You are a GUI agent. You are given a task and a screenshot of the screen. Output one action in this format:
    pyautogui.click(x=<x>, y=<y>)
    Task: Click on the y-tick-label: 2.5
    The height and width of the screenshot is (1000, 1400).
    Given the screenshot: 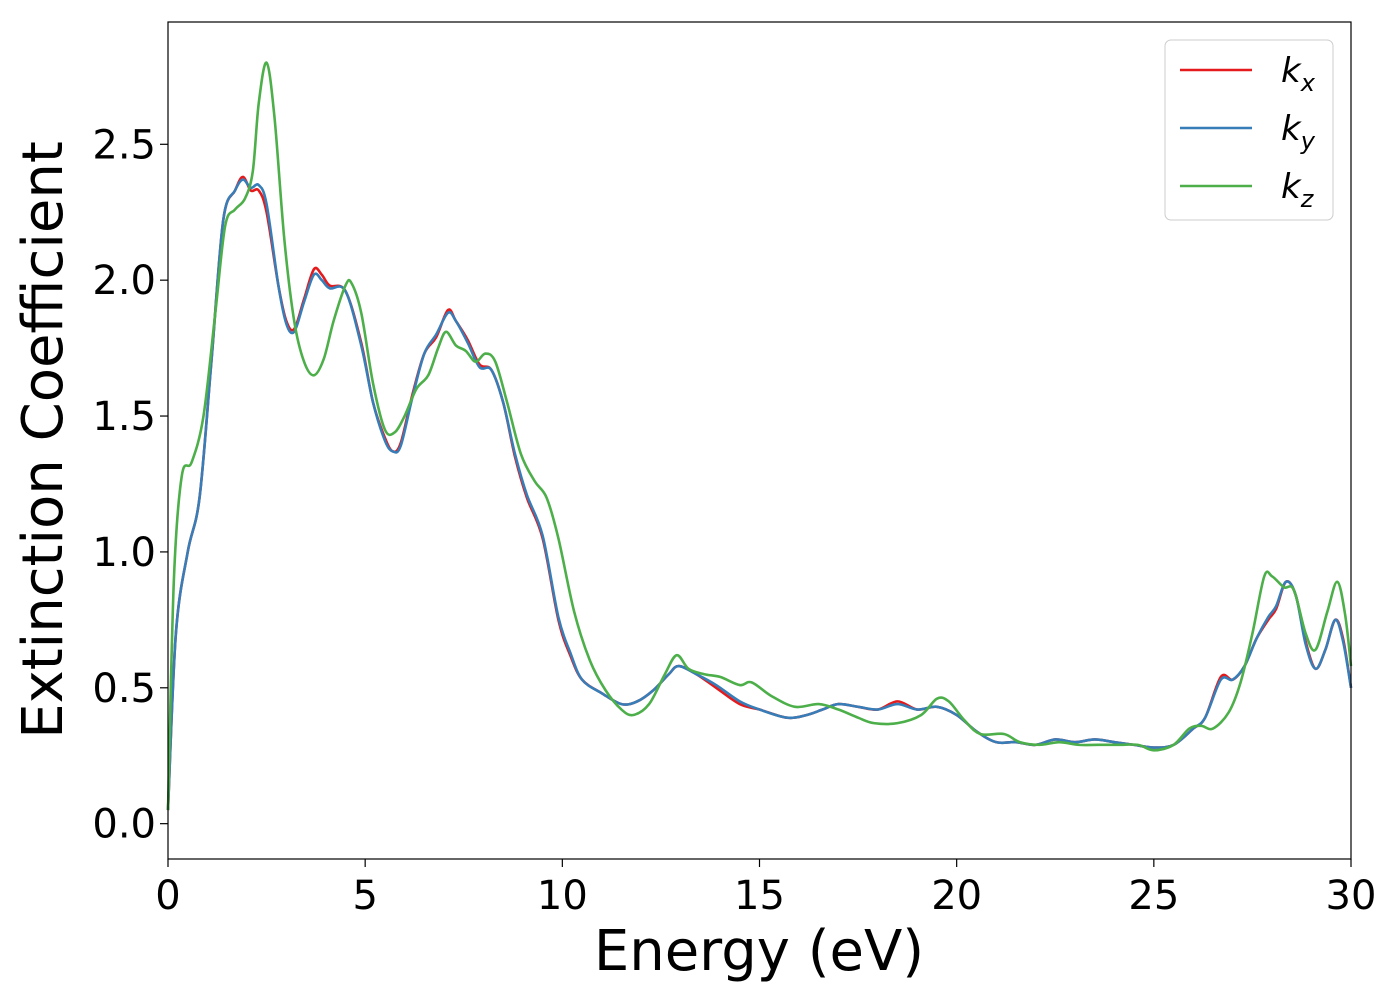 What is the action you would take?
    pyautogui.click(x=124, y=145)
    